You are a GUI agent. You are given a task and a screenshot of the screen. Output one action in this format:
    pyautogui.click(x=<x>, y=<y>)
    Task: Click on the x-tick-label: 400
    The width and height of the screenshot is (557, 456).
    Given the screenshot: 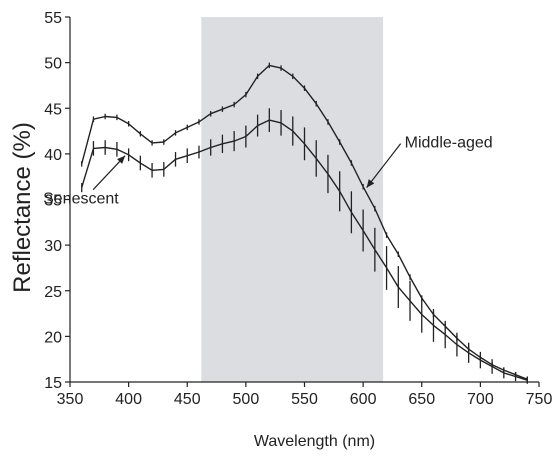 What is the action you would take?
    pyautogui.click(x=128, y=399)
    